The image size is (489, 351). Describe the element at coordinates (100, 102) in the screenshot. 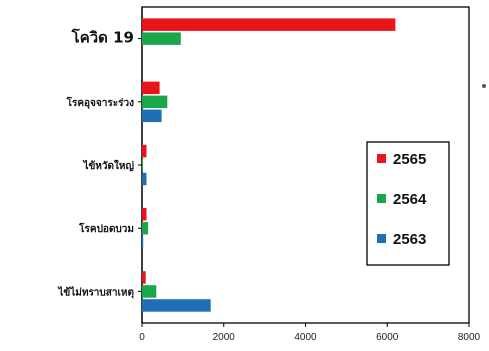

I see `category-label: โรคอุจจาระร่วง` at that location.